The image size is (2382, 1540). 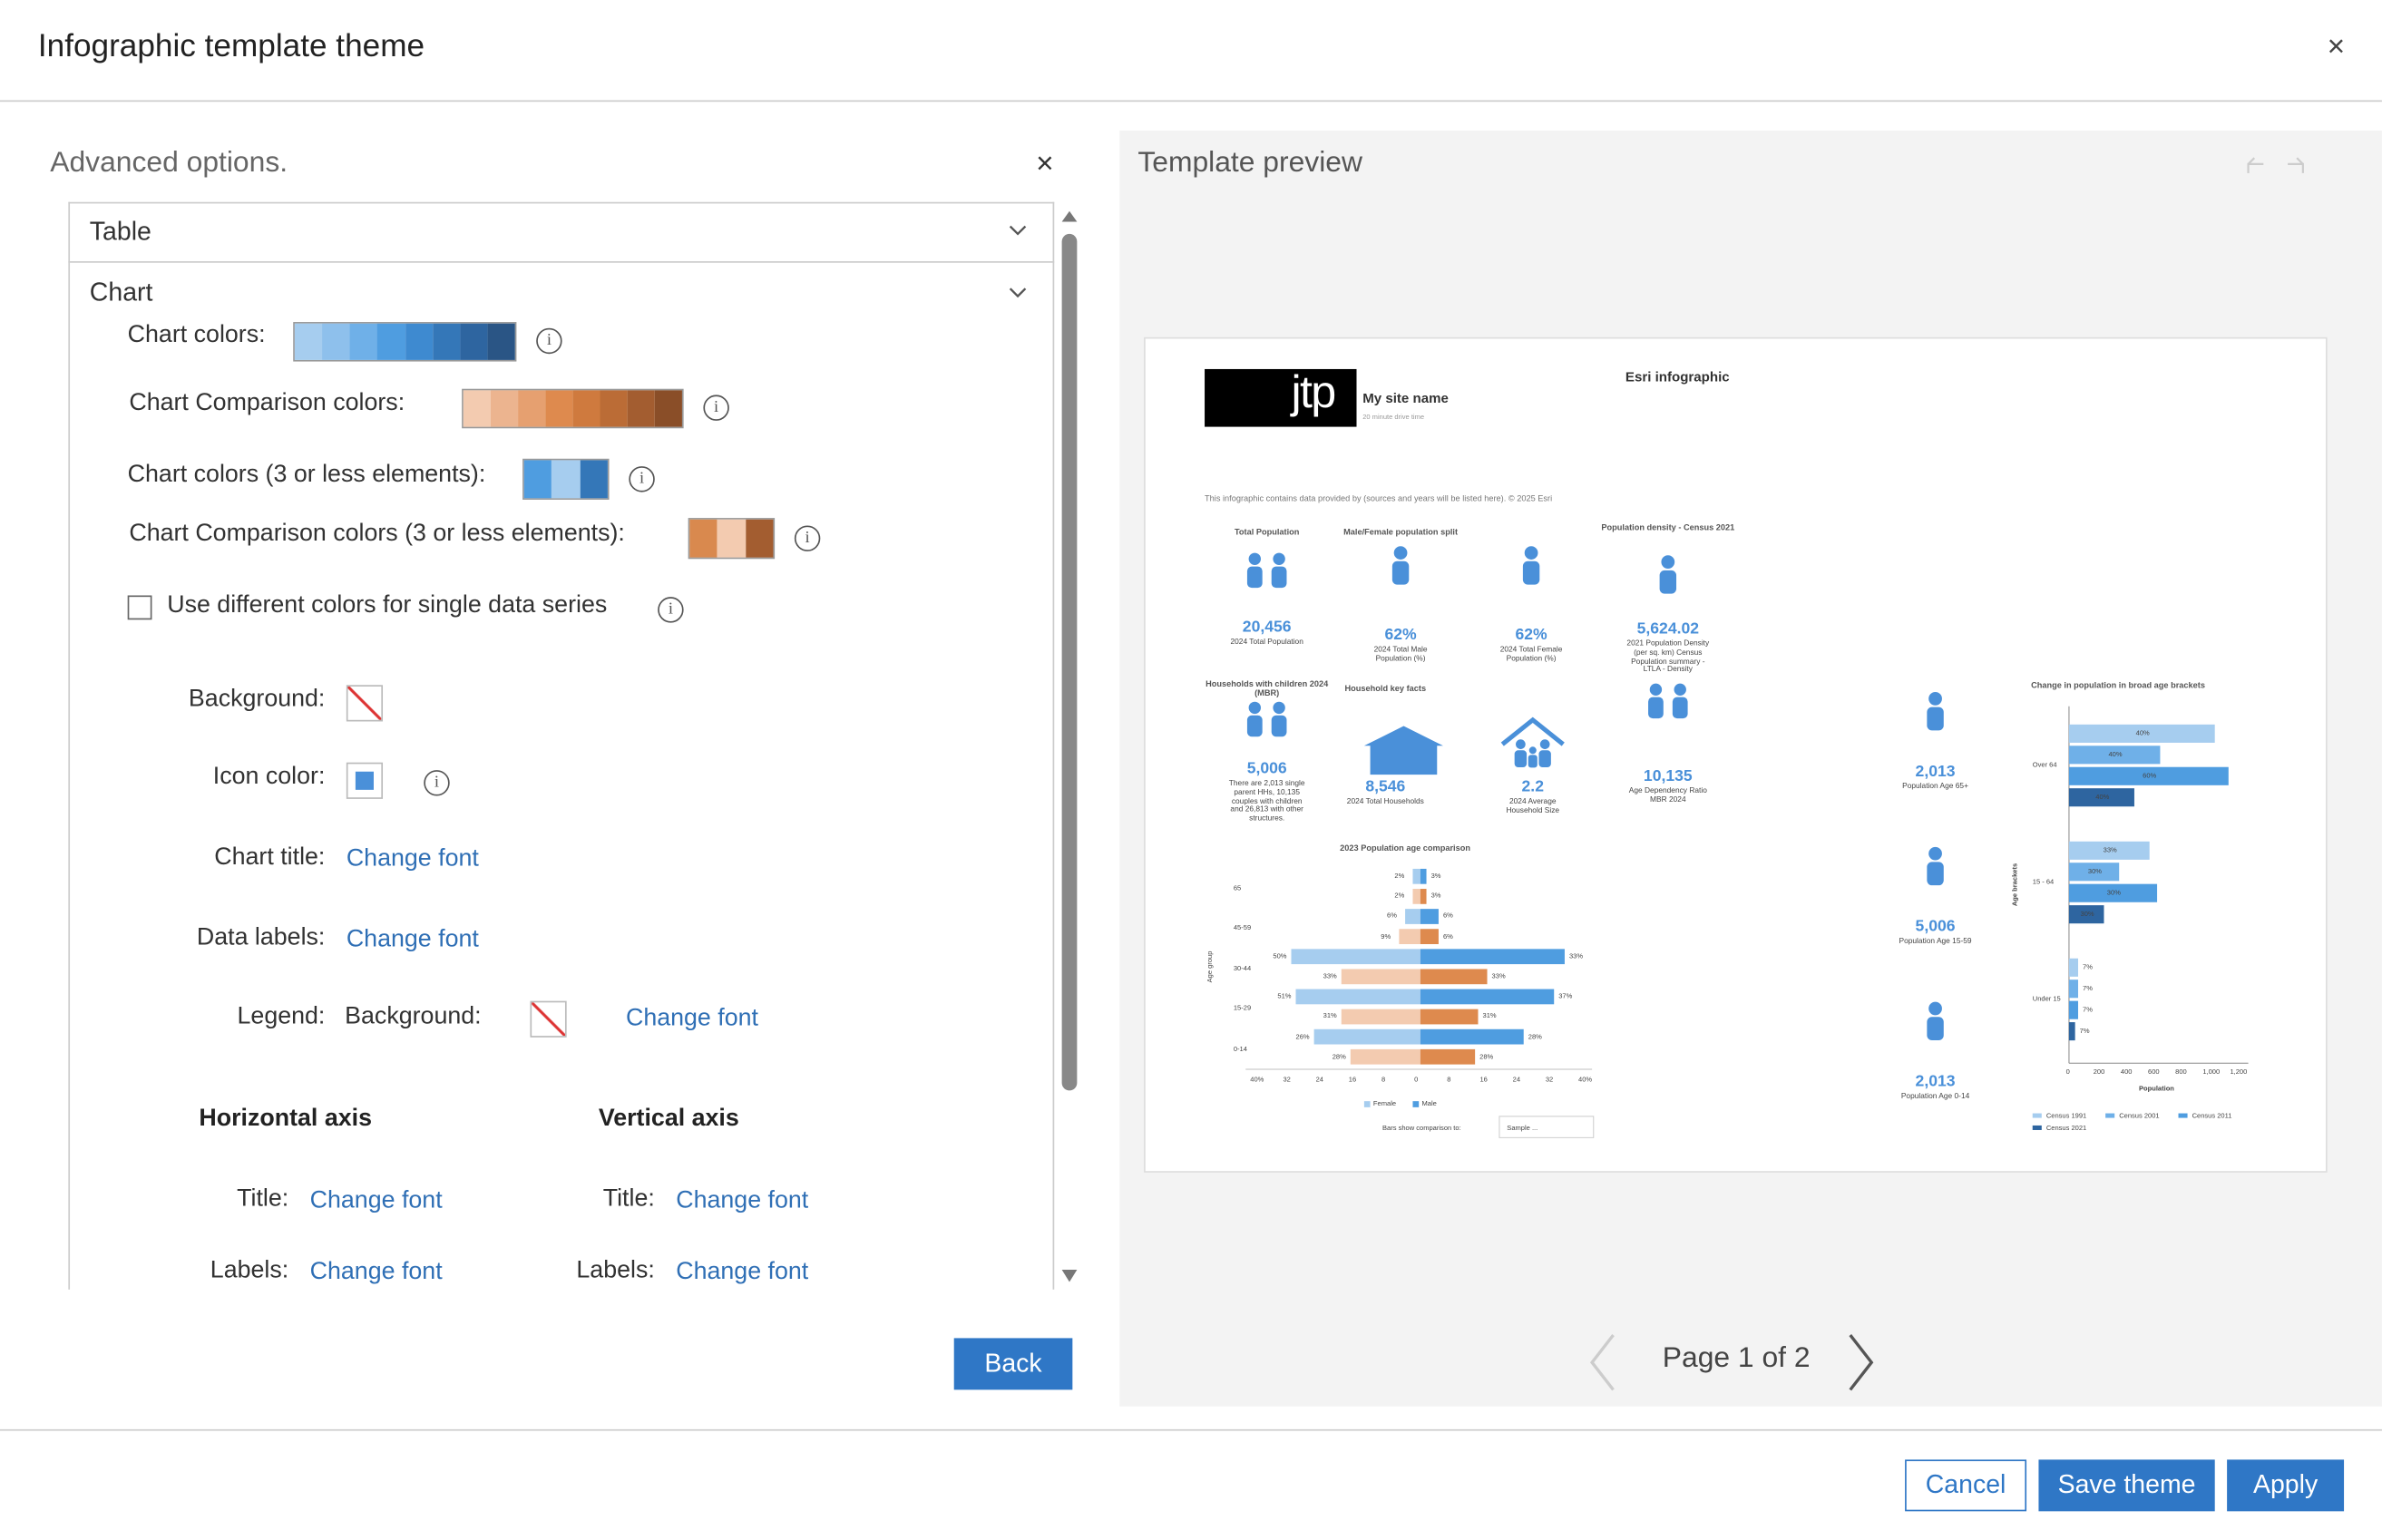 I want to click on stat-value: 8,546, so click(x=1385, y=786).